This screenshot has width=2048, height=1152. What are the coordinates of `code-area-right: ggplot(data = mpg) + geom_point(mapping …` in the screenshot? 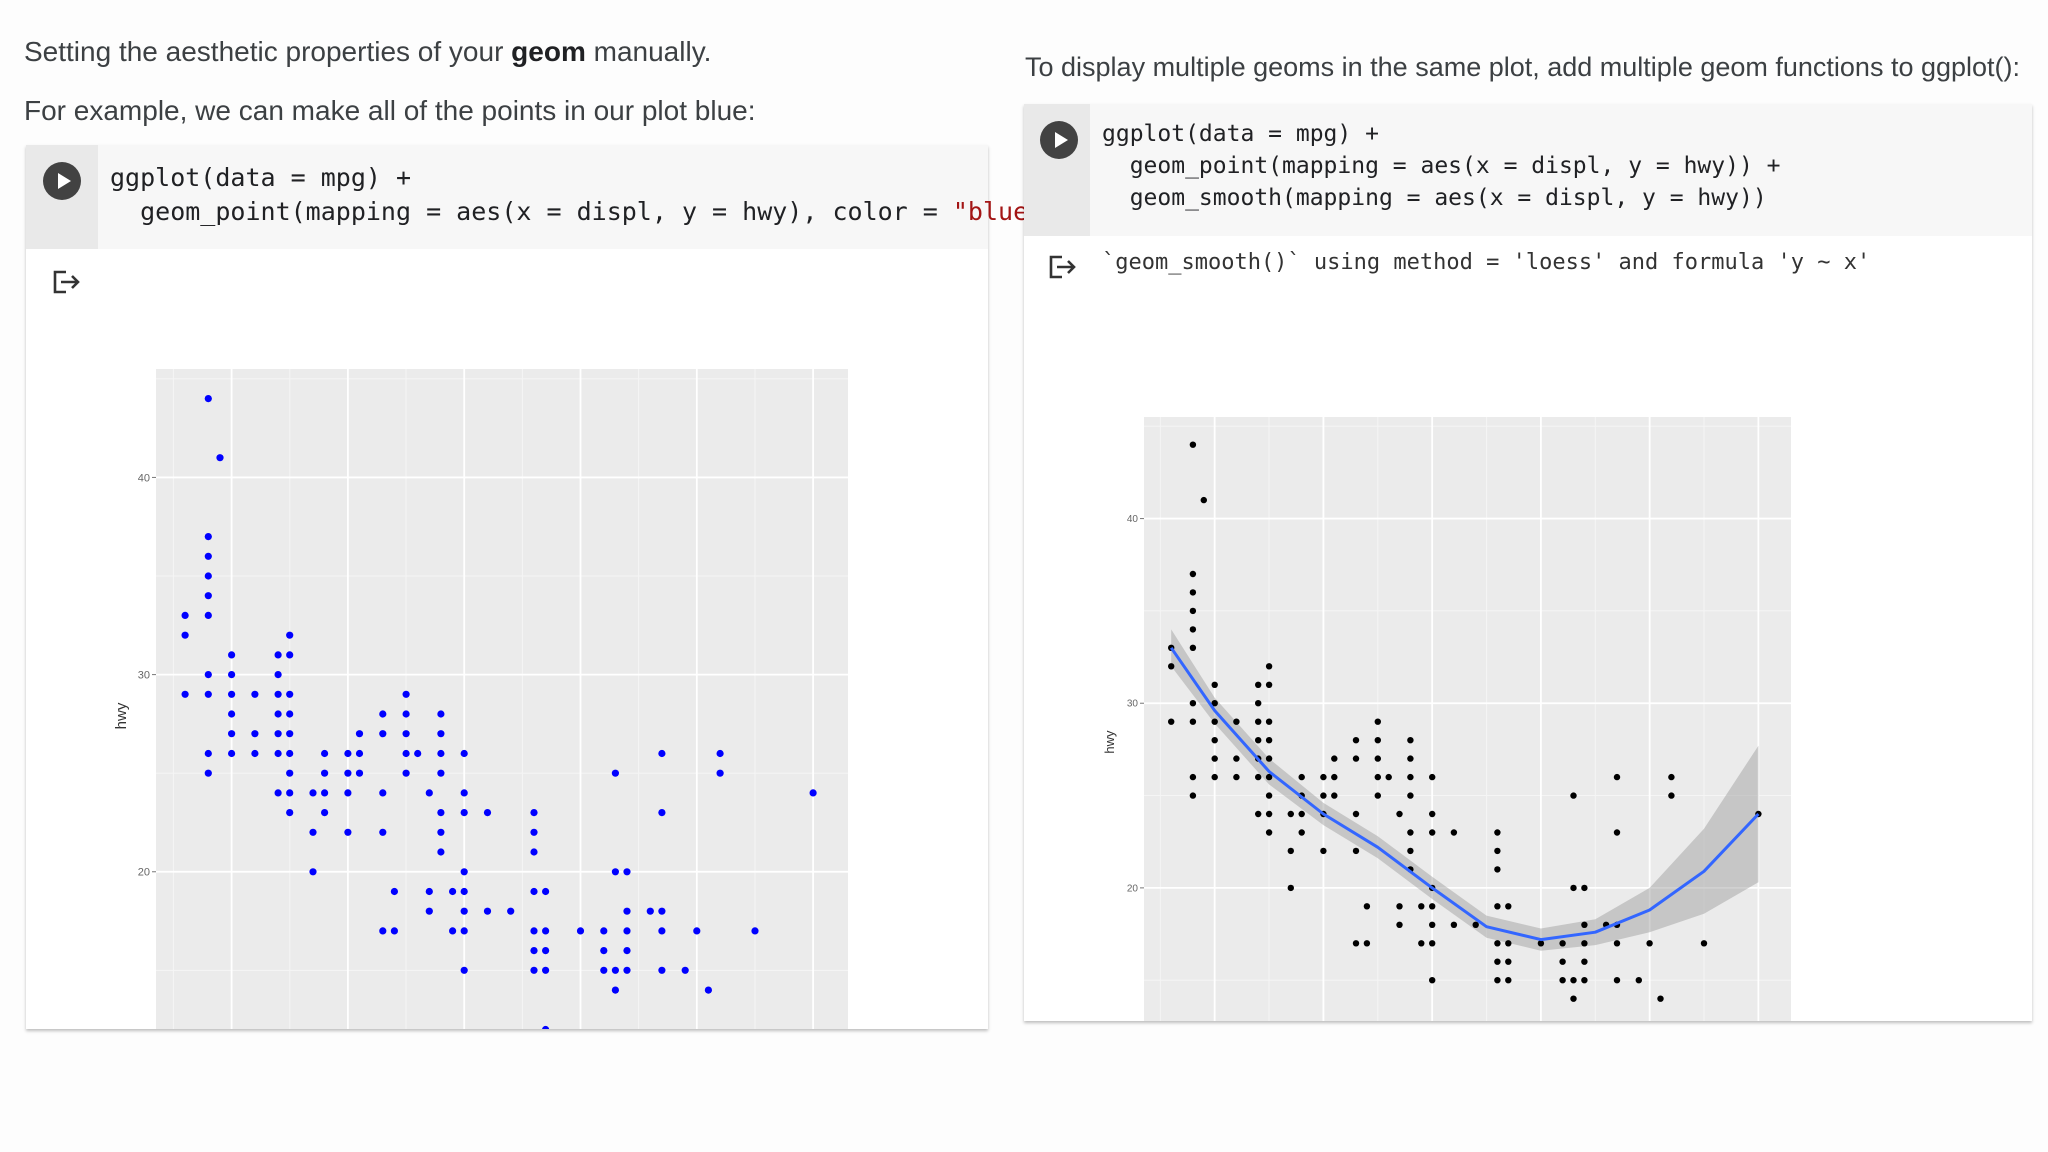 It's located at (1528, 170).